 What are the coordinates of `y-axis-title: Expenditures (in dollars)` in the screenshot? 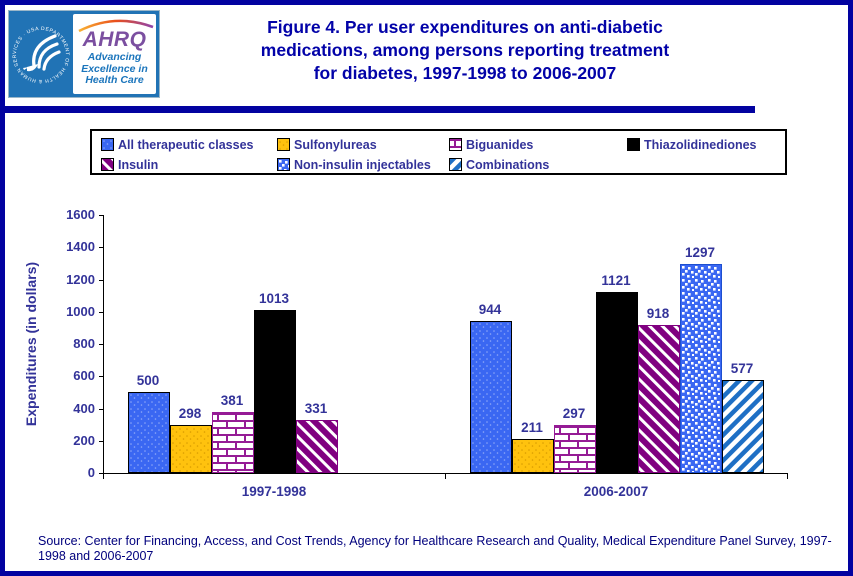 It's located at (31, 344).